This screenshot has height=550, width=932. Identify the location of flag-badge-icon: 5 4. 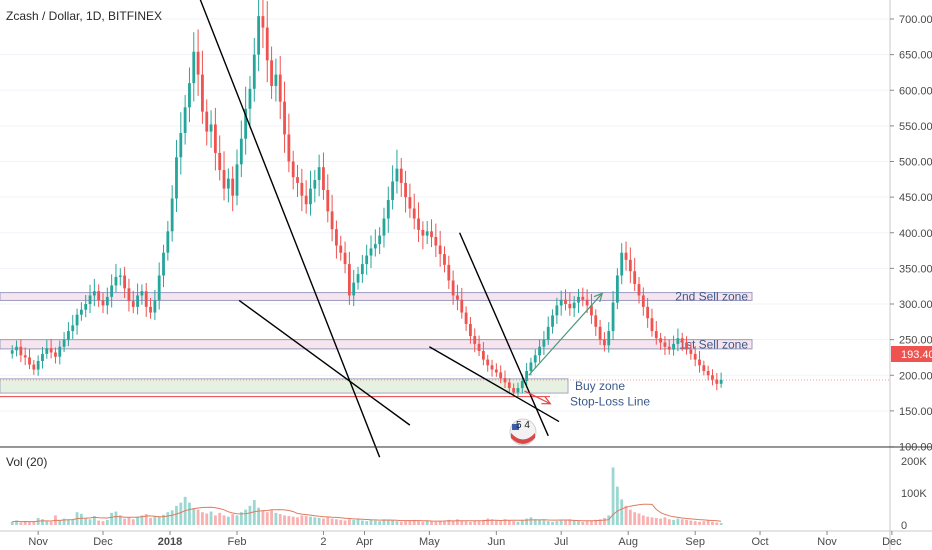
(523, 432).